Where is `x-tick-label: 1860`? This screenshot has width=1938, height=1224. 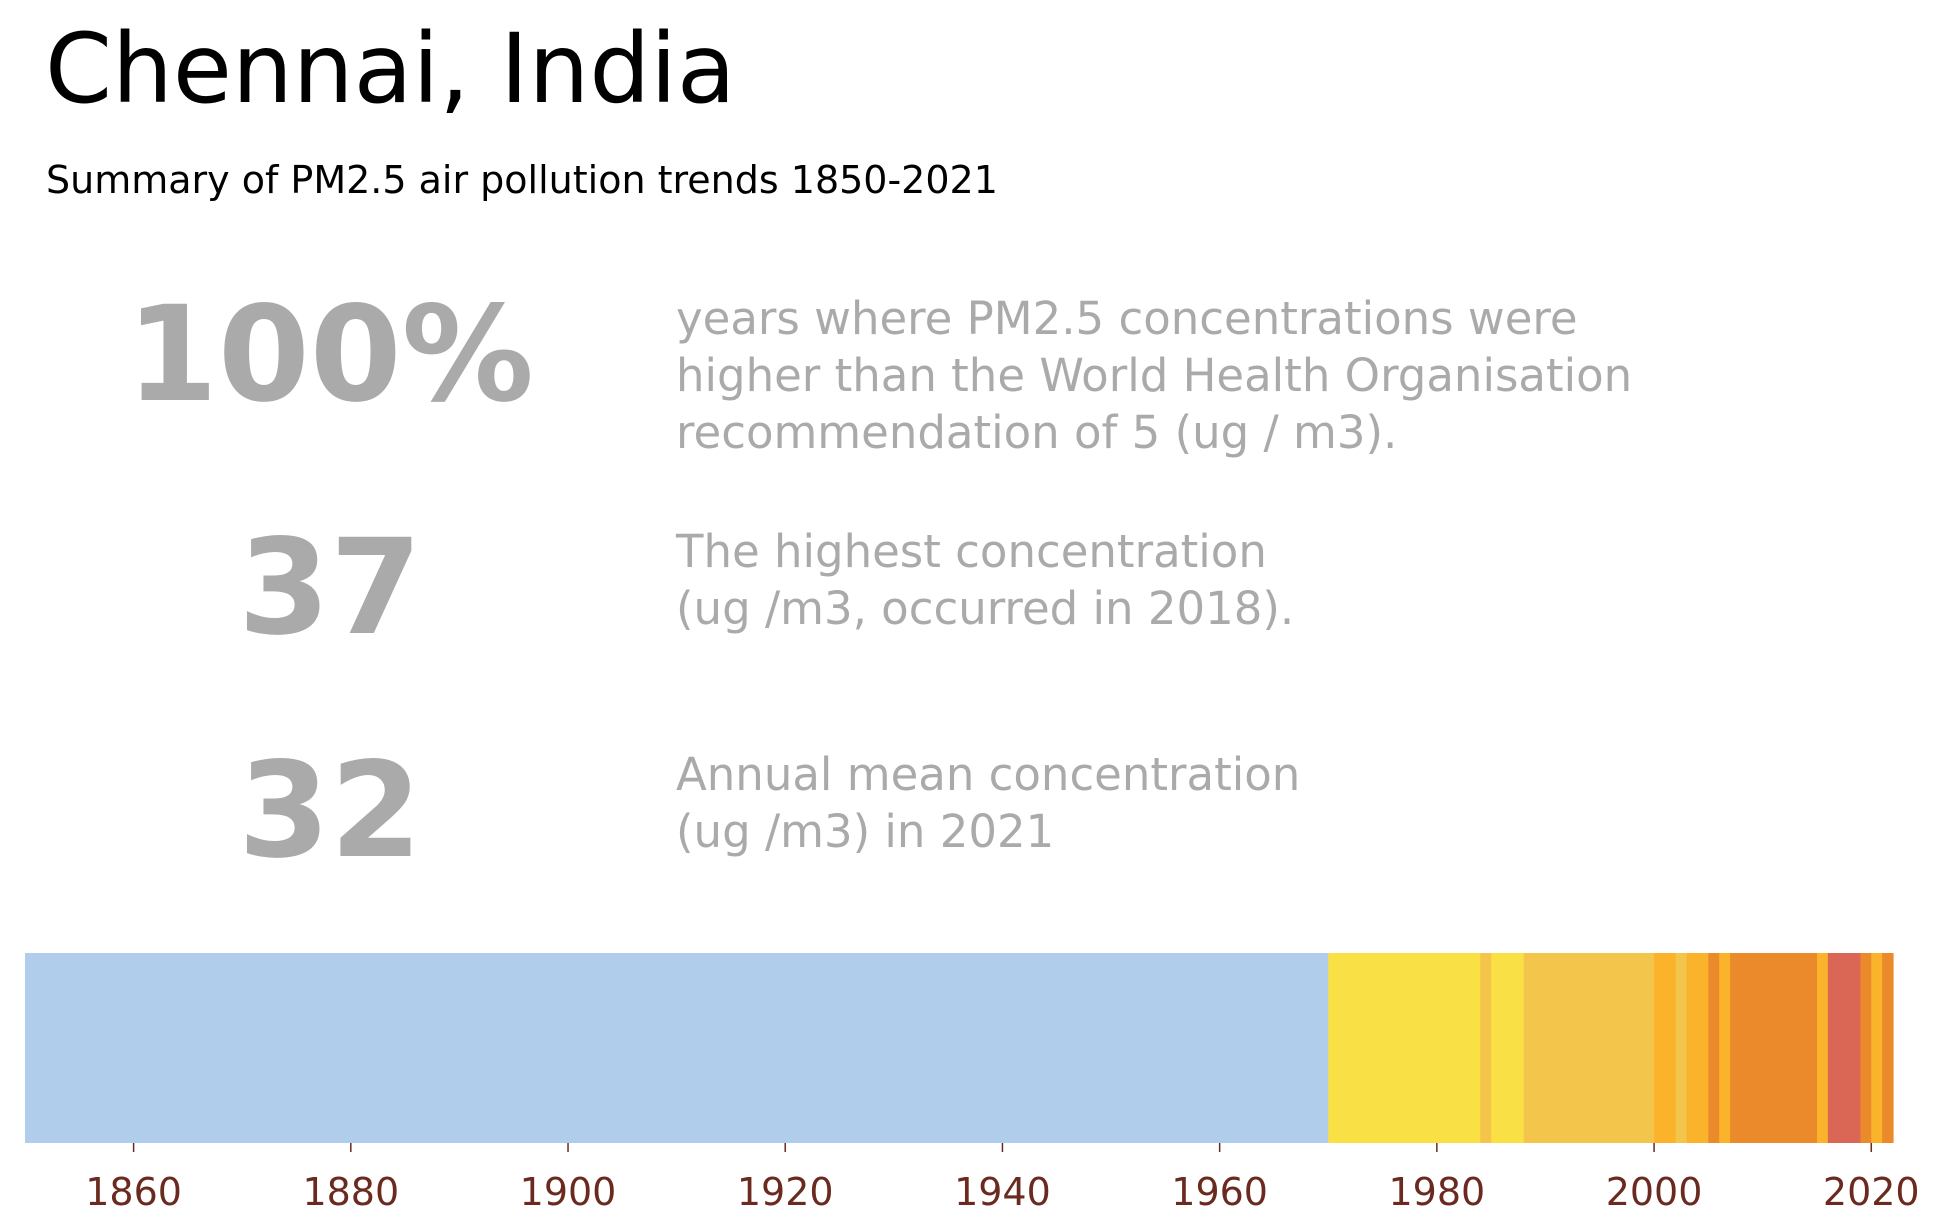 x-tick-label: 1860 is located at coordinates (133, 1192).